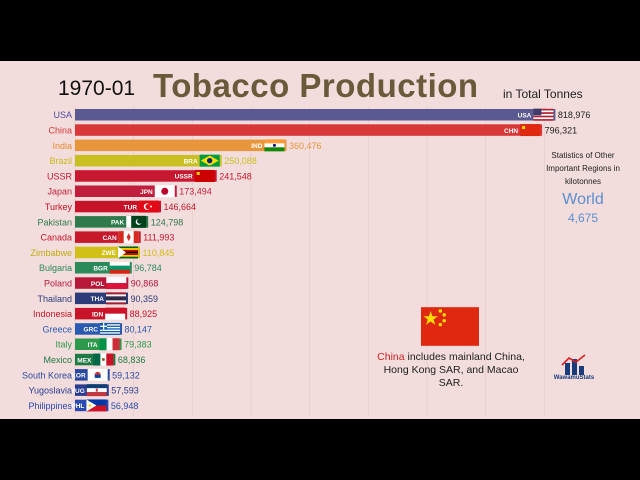 This screenshot has width=640, height=480. Describe the element at coordinates (525, 116) in the screenshot. I see `bar-code-label: USA` at that location.